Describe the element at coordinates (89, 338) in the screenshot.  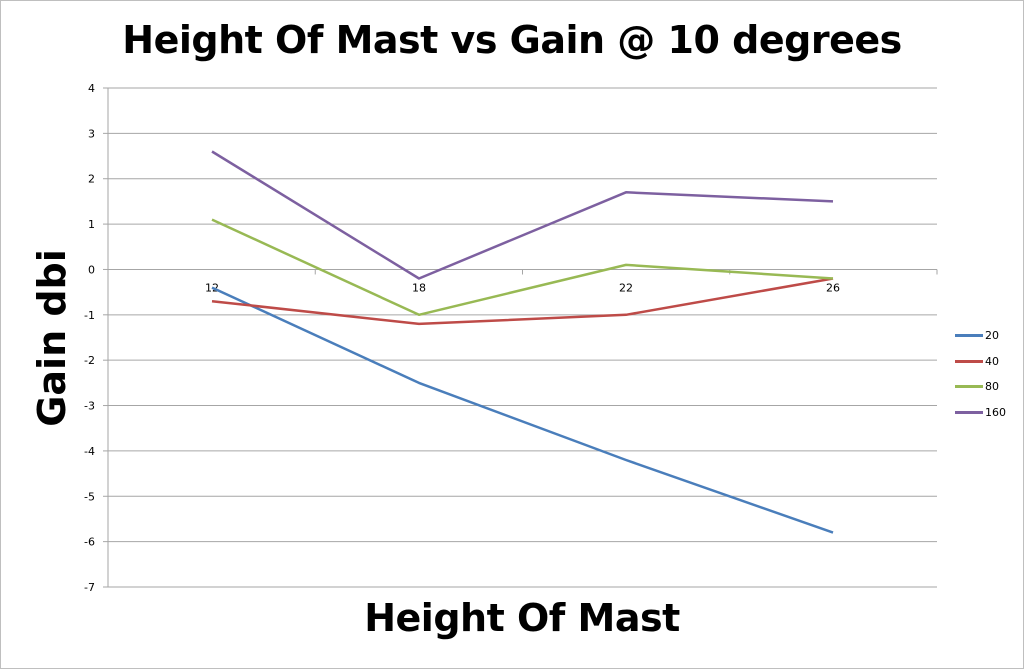
I see `y-axis-ticks: 4 3 2 1 0 -1 -2 -3 -4 -5 -6 -7` at that location.